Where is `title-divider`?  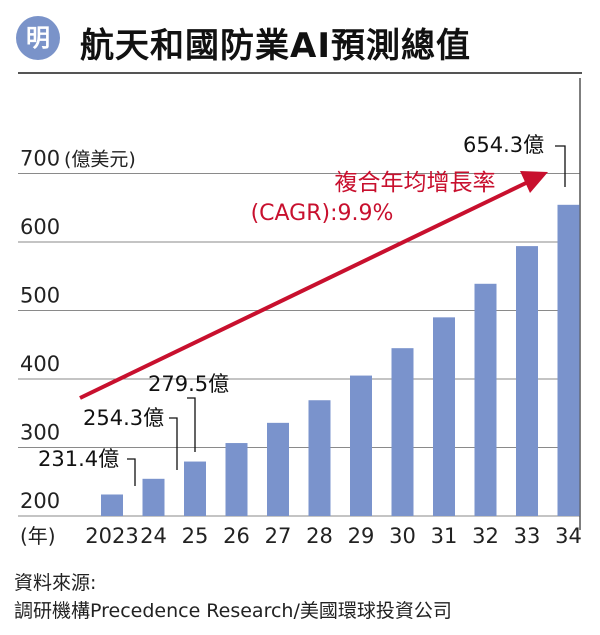
title-divider is located at coordinates (300, 73).